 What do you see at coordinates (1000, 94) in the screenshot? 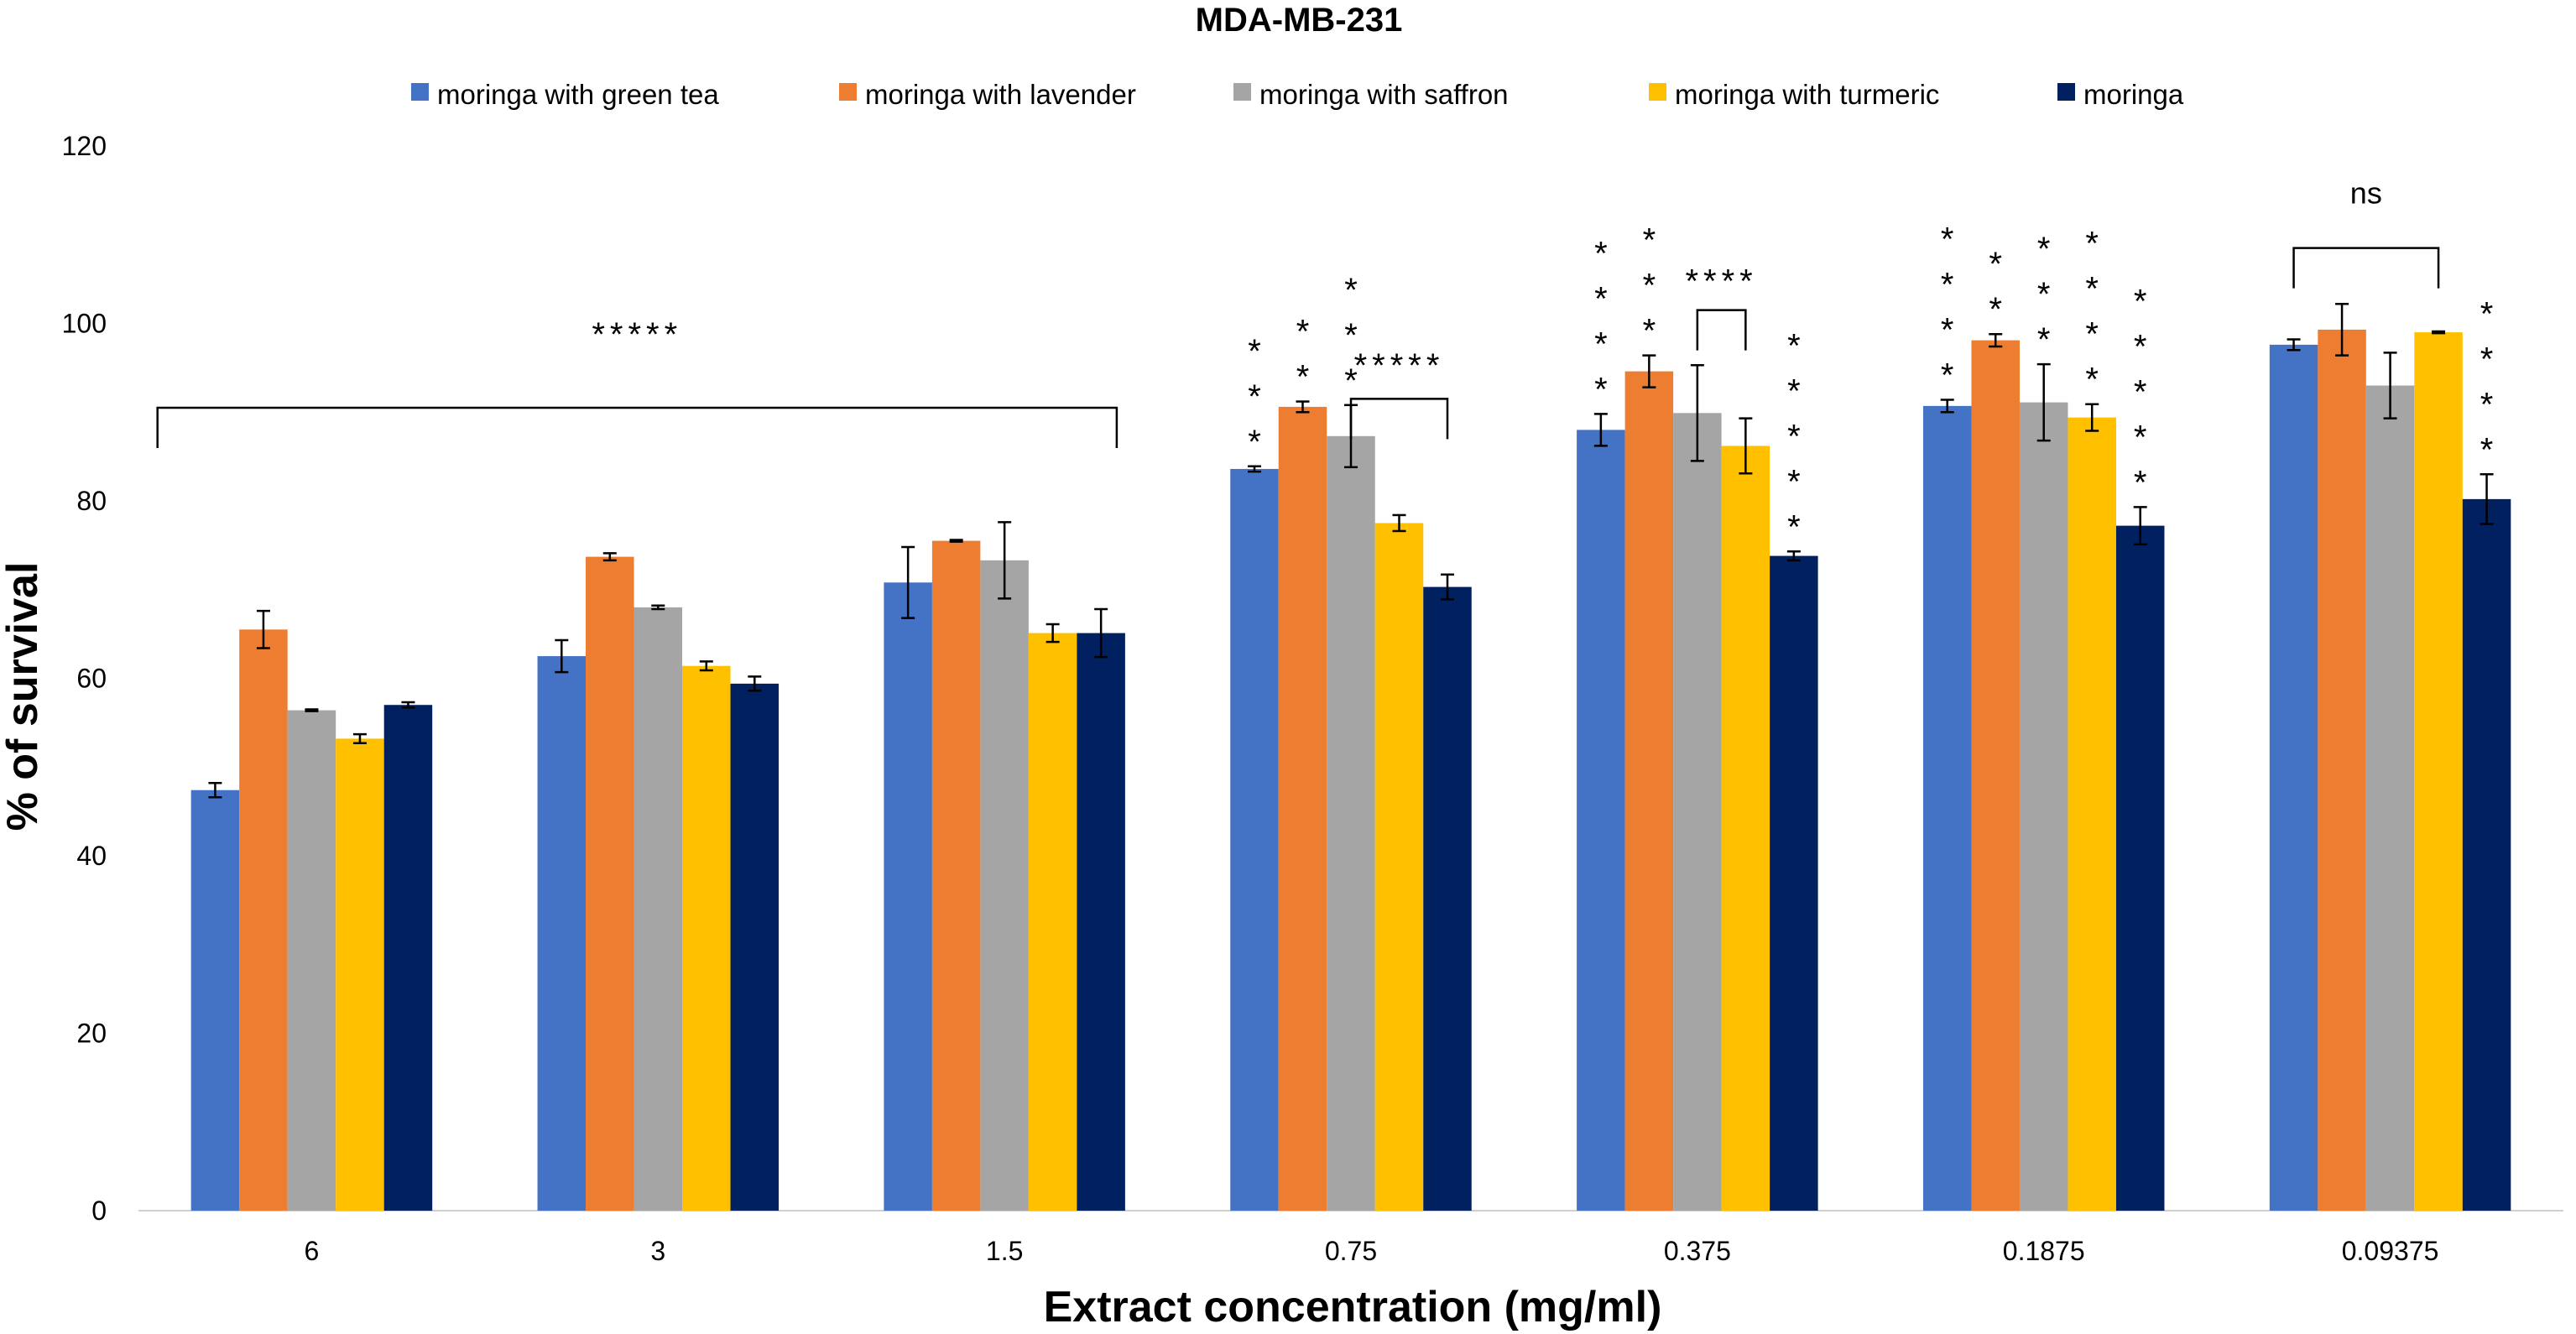
I see `legend-label: moringa with lavender` at bounding box center [1000, 94].